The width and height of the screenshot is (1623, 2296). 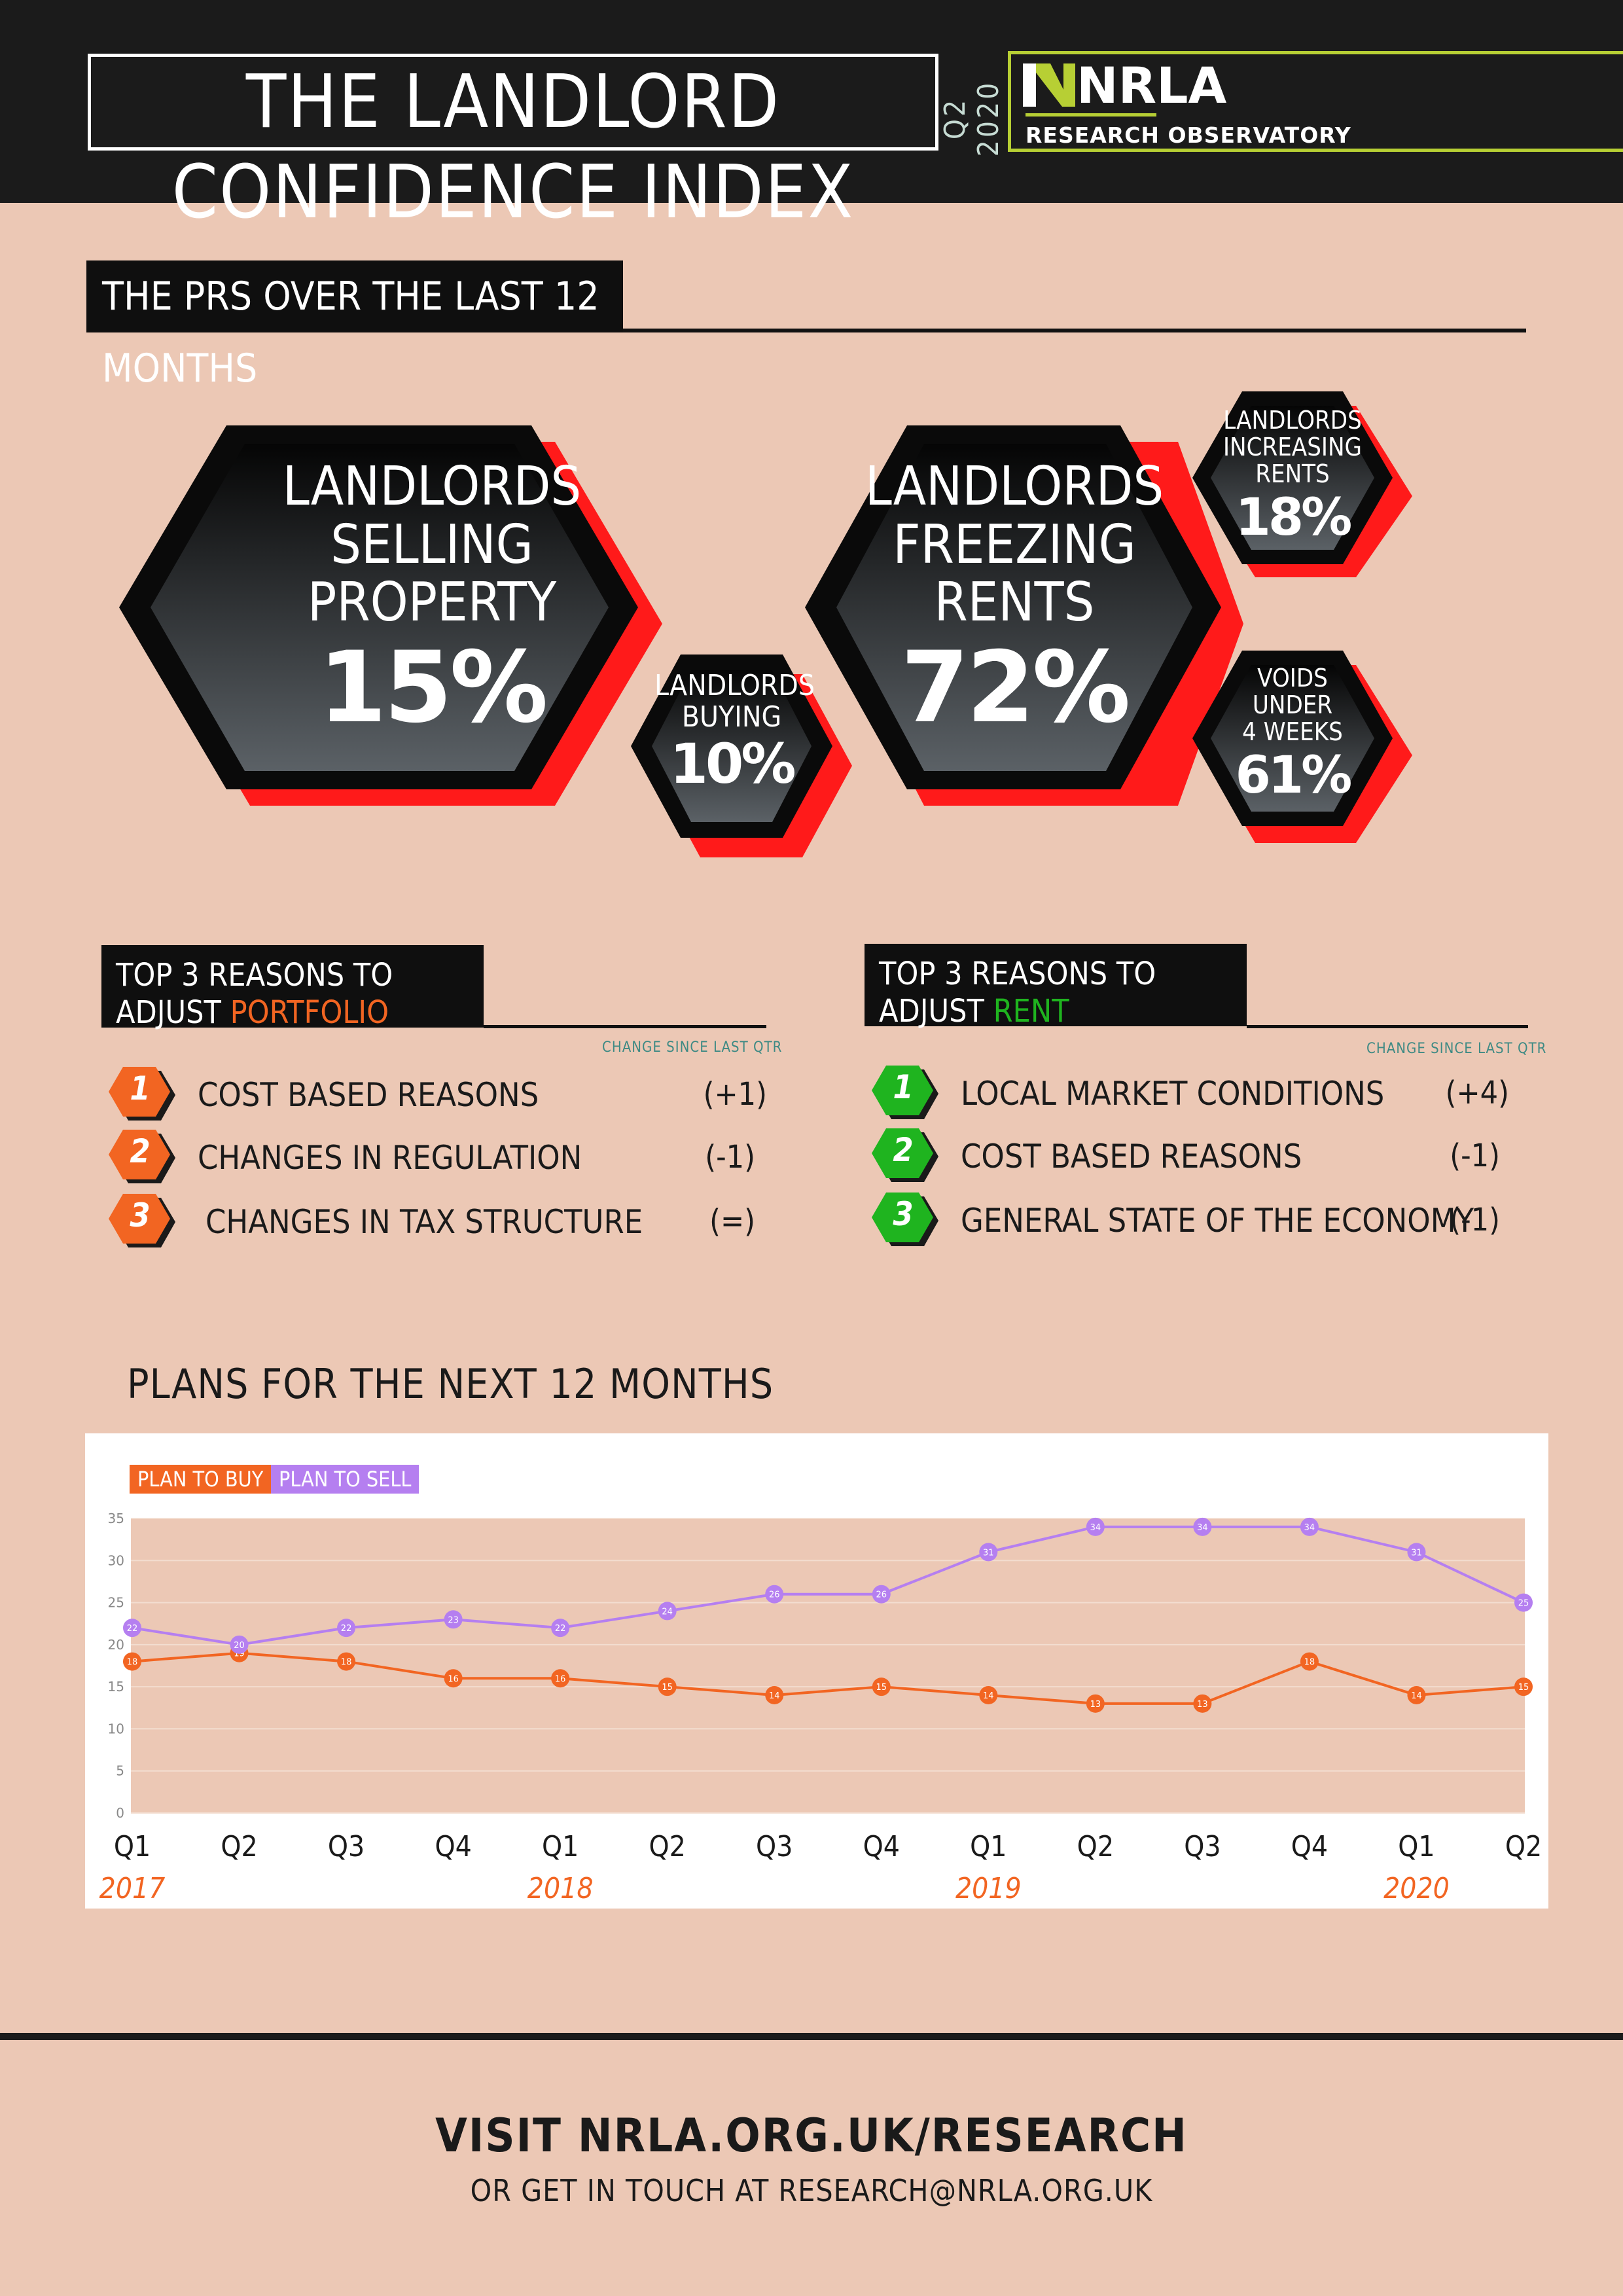 I want to click on stat-label: UNDER, so click(x=1292, y=705).